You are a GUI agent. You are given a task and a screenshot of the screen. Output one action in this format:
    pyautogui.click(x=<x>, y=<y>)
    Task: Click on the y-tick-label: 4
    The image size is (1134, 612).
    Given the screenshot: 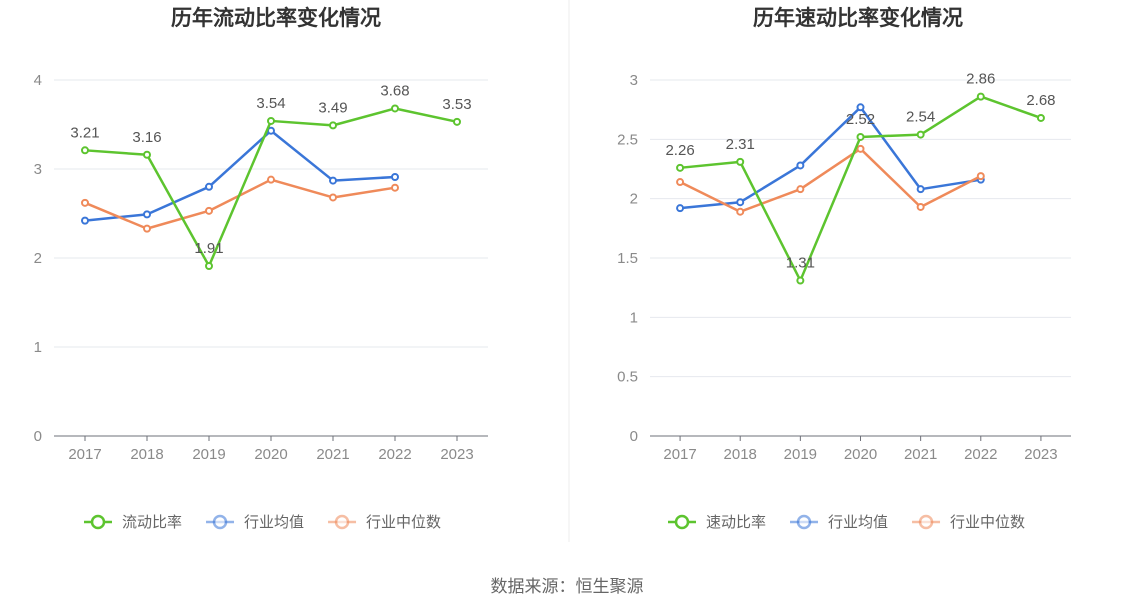 What is the action you would take?
    pyautogui.click(x=38, y=80)
    